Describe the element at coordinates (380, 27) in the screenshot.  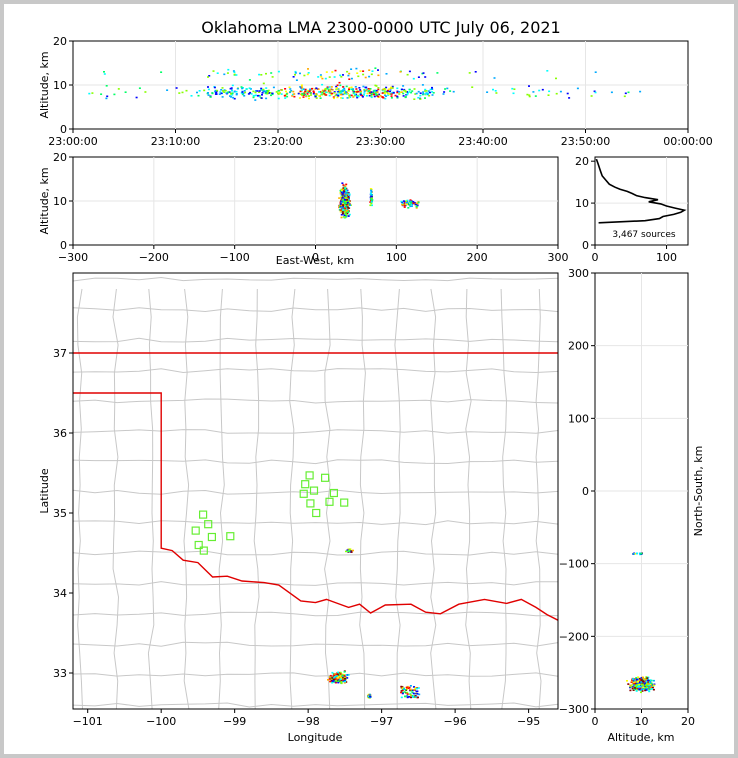
I see `chart-title: Oklahoma LMA 2300-0000 UTC July 06, 2021` at that location.